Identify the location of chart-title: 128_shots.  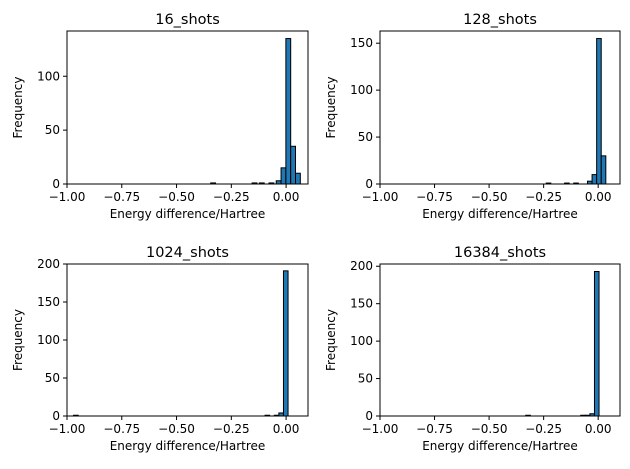
(500, 20).